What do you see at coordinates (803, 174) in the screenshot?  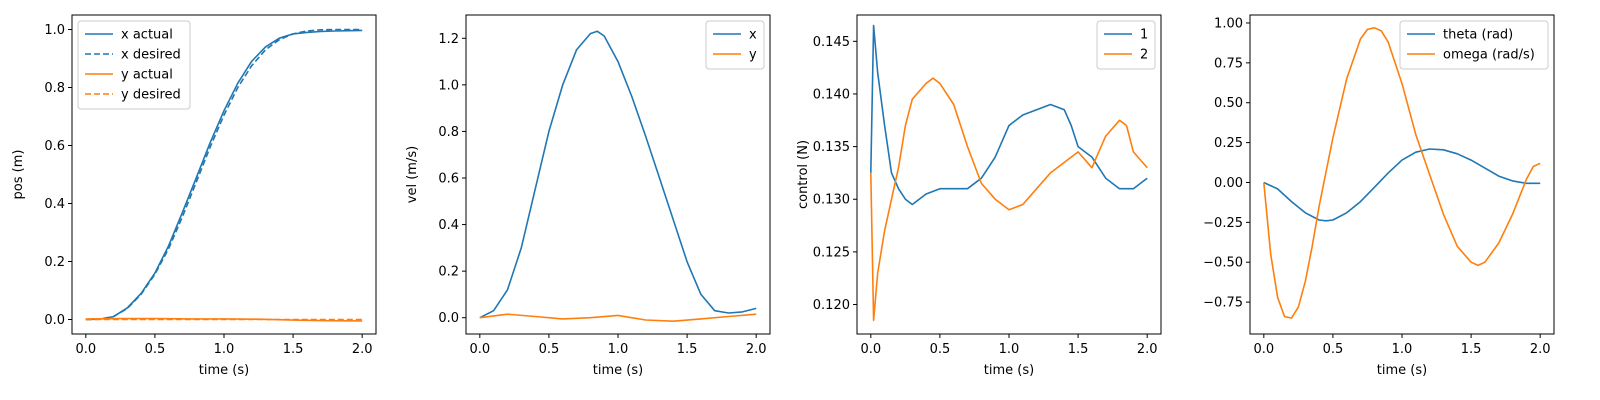 I see `y-axis-label: control (N)` at bounding box center [803, 174].